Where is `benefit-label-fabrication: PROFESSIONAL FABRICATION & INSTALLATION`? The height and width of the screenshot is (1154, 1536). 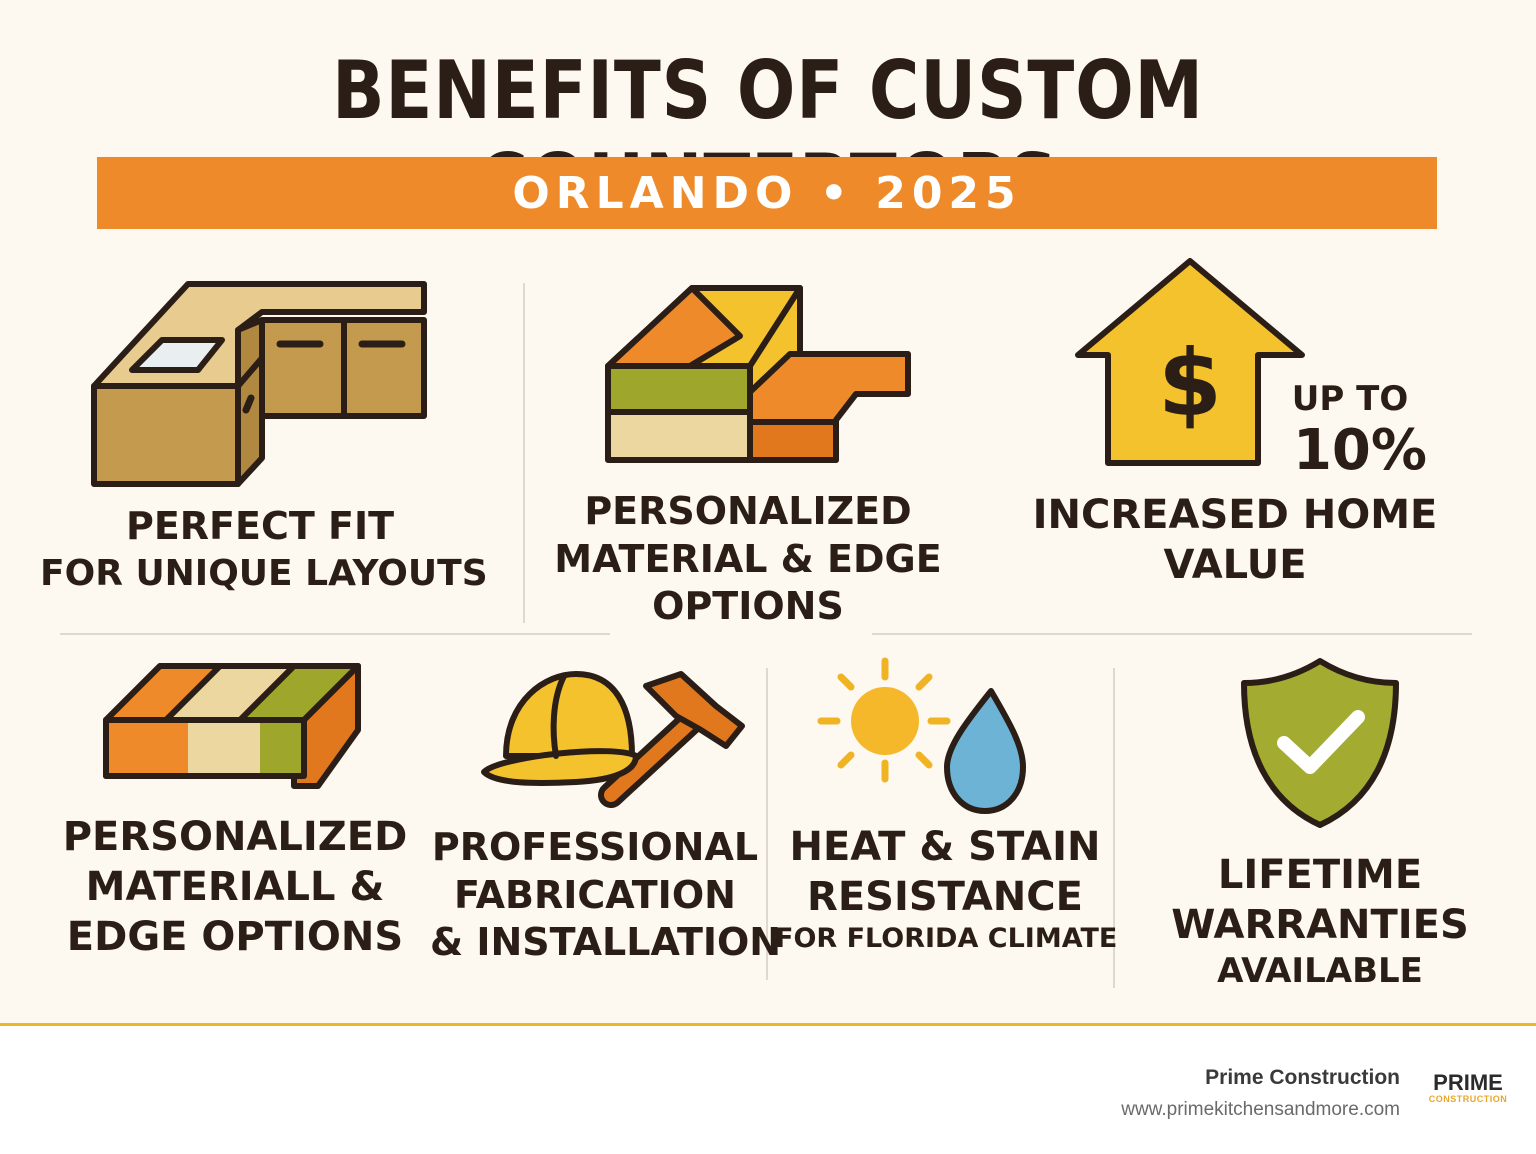 benefit-label-fabrication: PROFESSIONAL FABRICATION & INSTALLATION is located at coordinates (606, 894).